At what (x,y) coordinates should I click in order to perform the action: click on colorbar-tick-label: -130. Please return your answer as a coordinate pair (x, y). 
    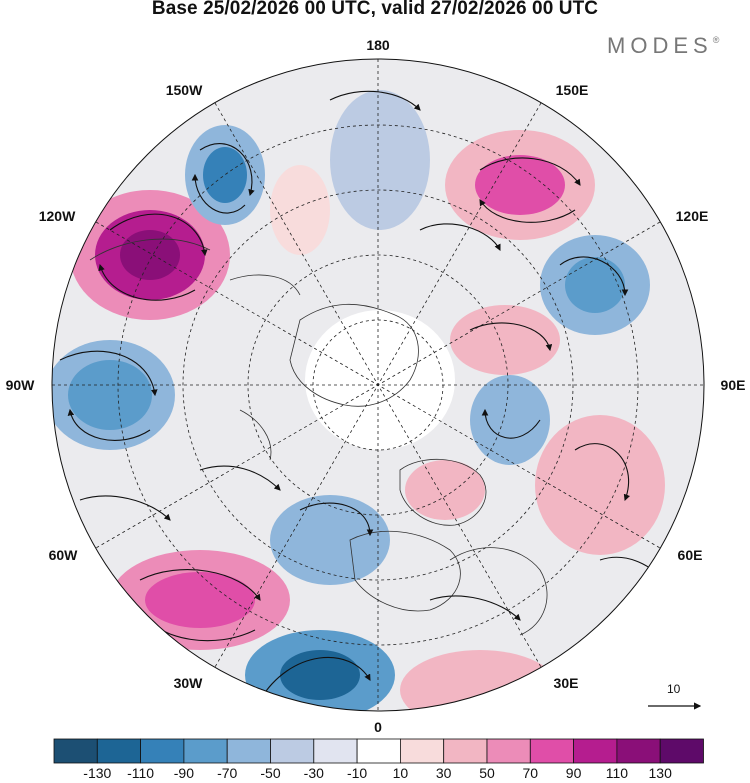
    Looking at the image, I should click on (97, 773).